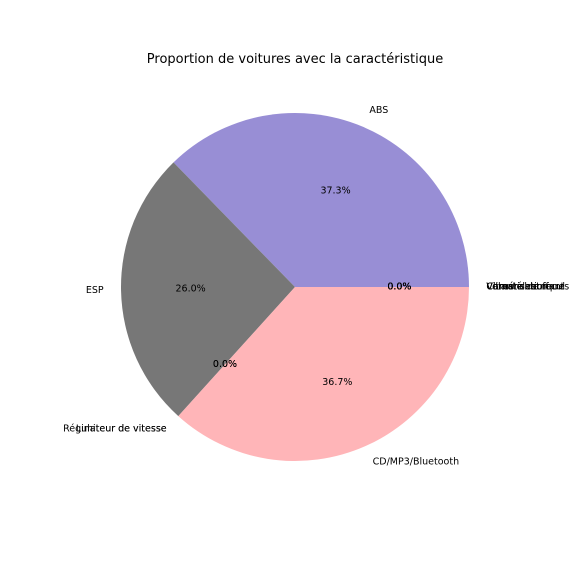 The width and height of the screenshot is (576, 576). I want to click on slice-label-camera-de-recul: Caméra de recul, so click(525, 287).